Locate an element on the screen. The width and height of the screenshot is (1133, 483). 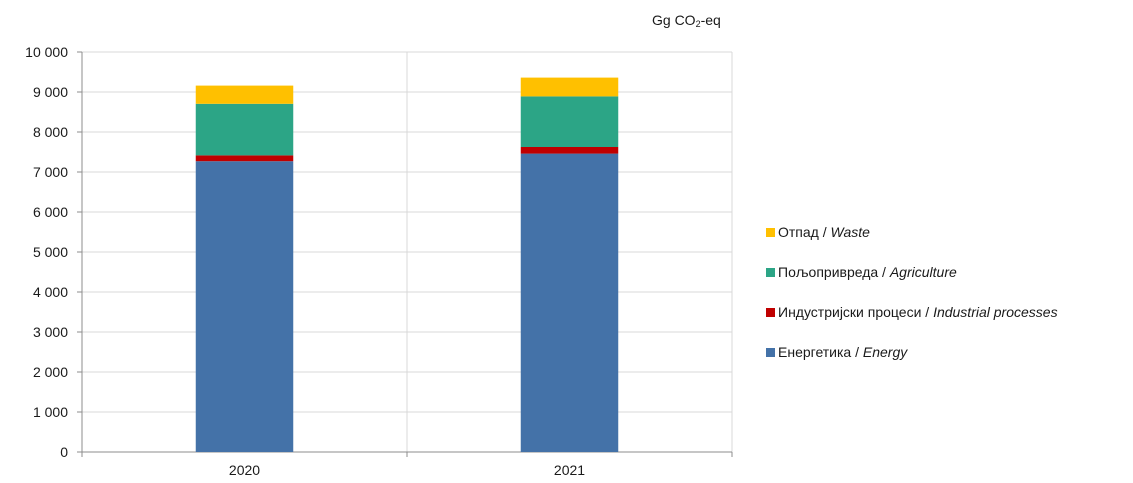
legend-label-en: Waste is located at coordinates (850, 232).